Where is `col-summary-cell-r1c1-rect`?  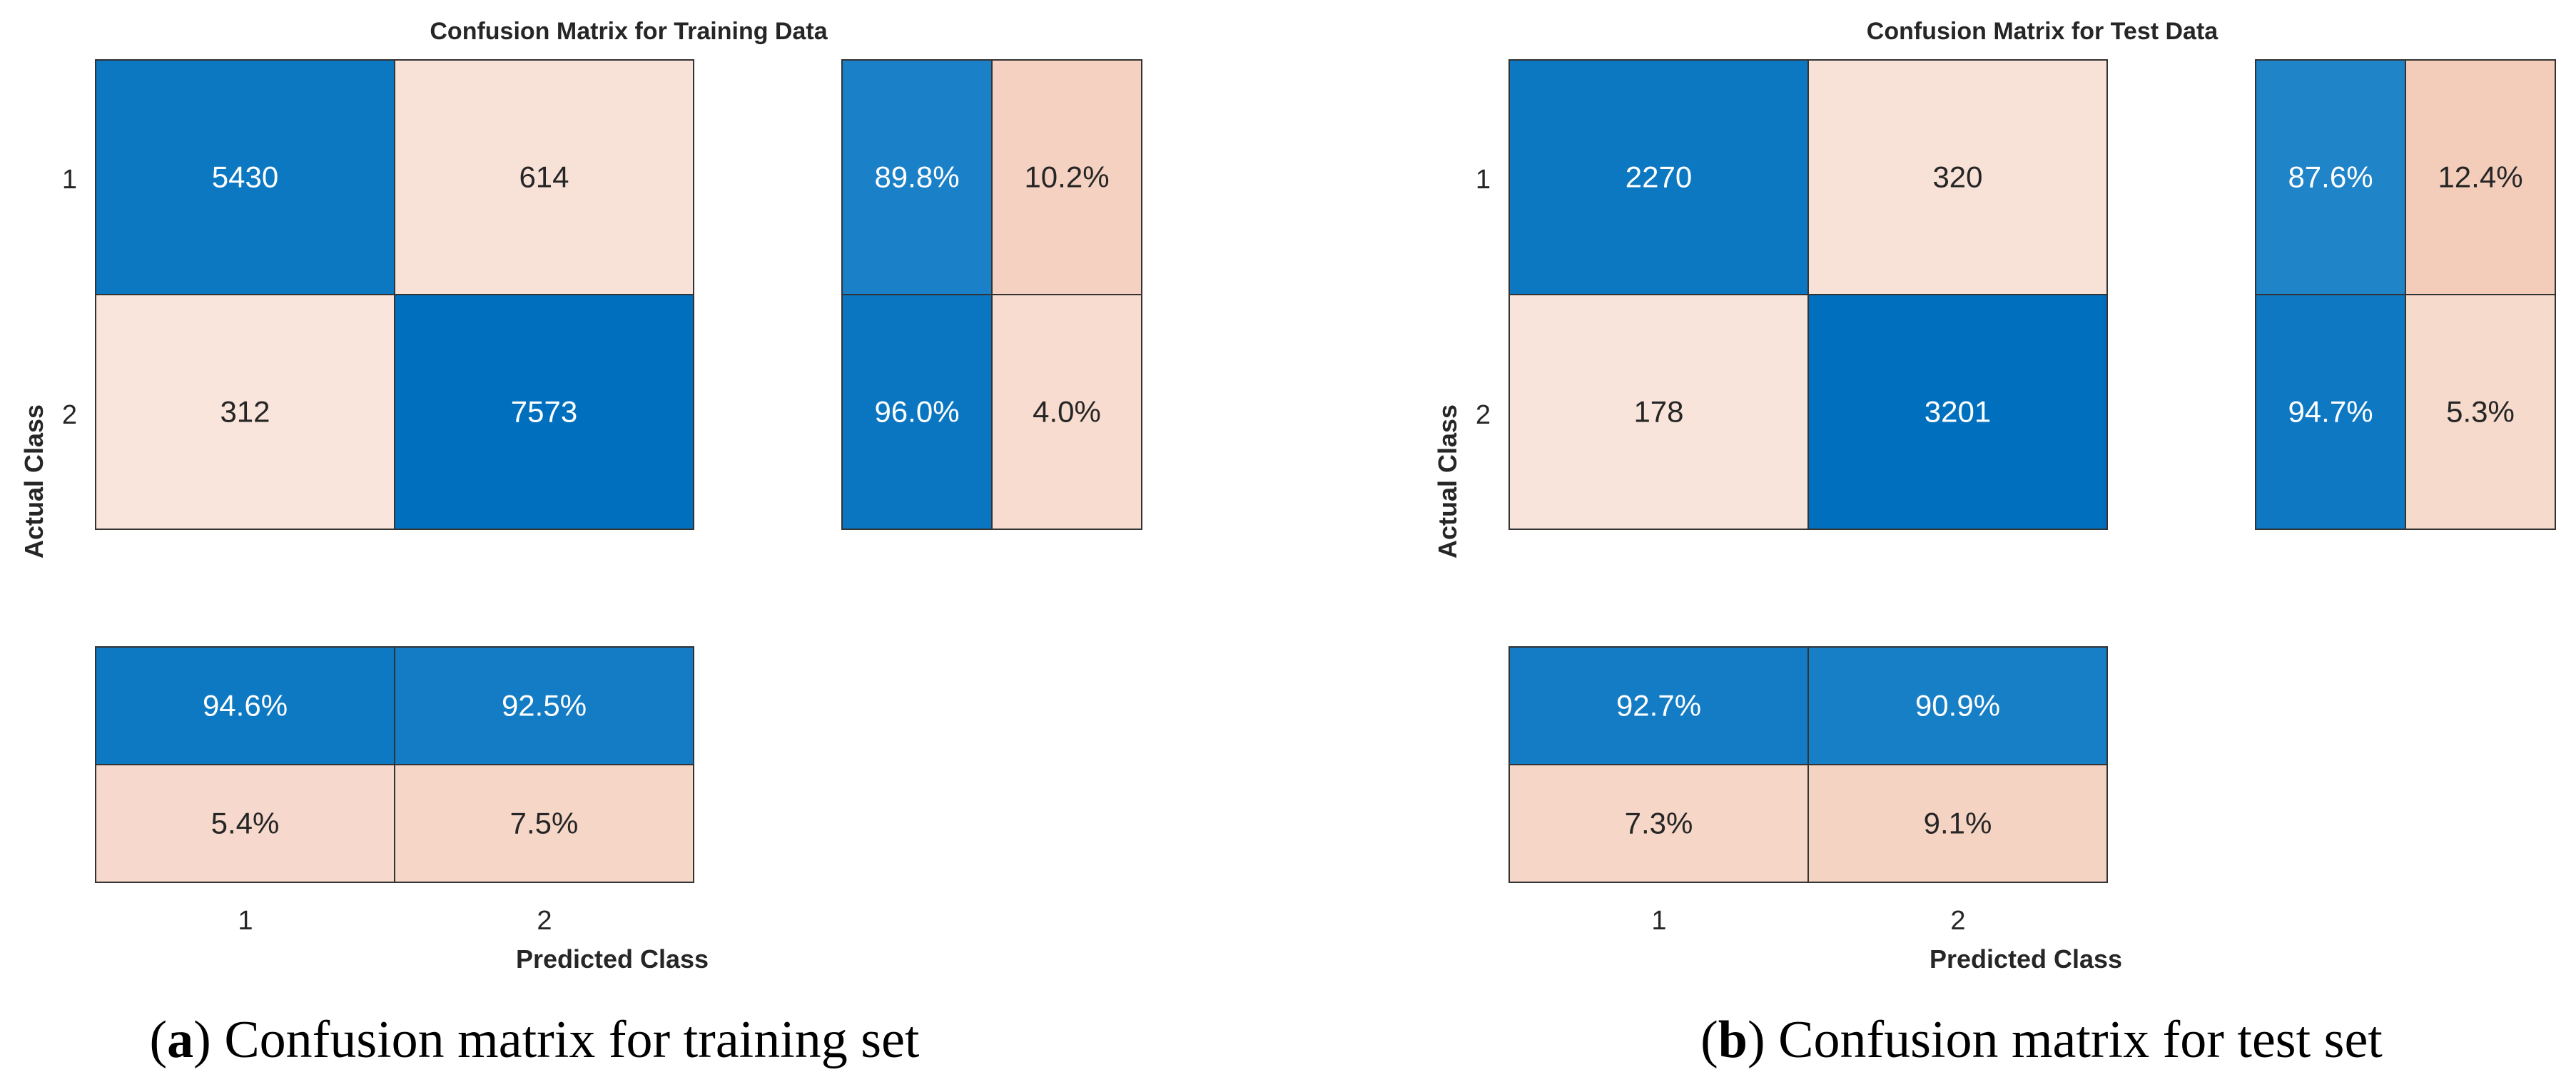
col-summary-cell-r1c1-rect is located at coordinates (1658, 705).